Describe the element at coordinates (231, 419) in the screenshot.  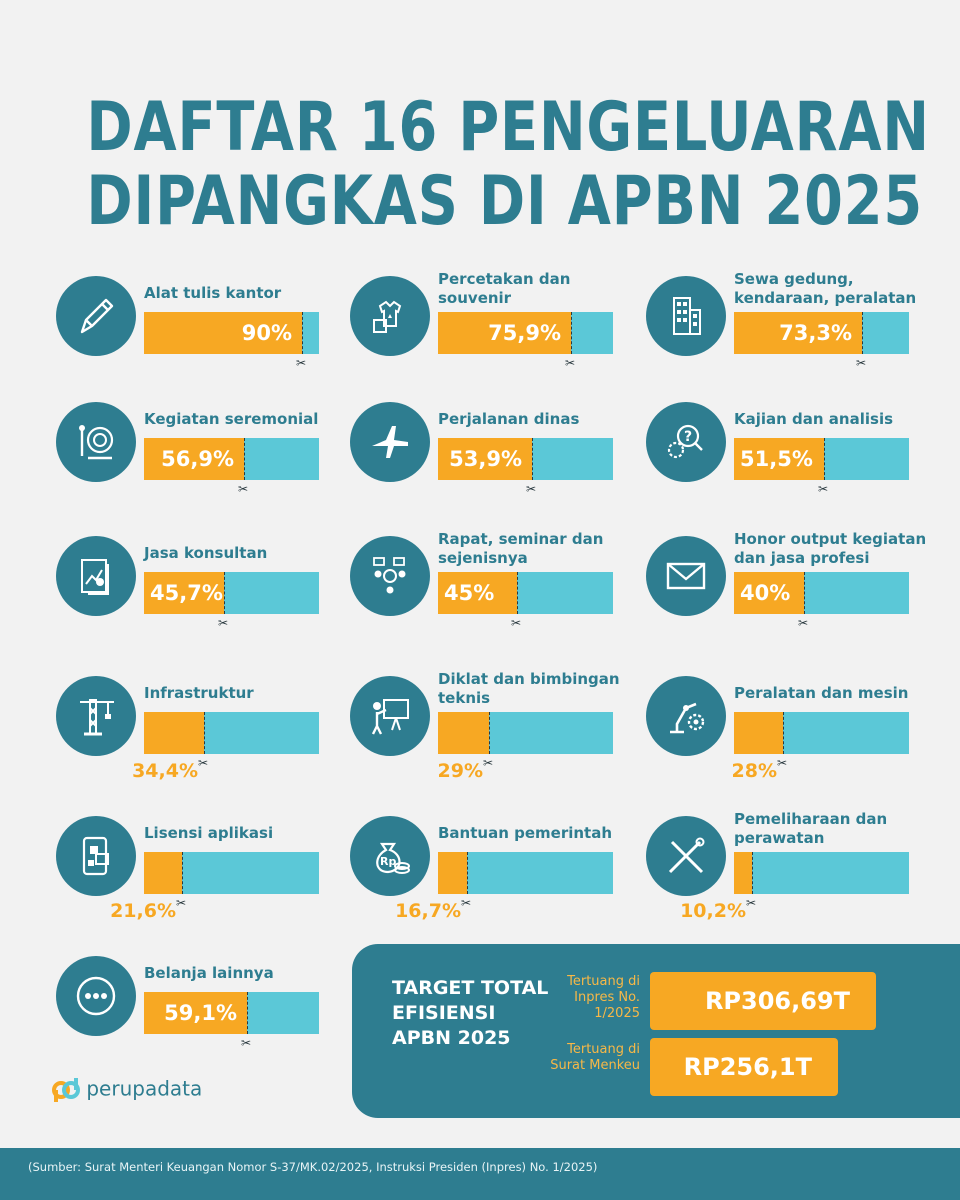
I see `item-label: Kegiatan seremonial` at that location.